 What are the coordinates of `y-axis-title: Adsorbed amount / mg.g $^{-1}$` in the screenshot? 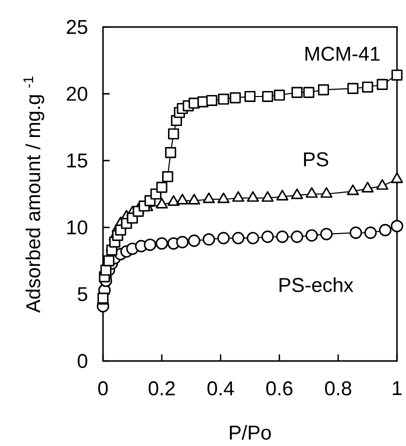 It's located at (33, 194).